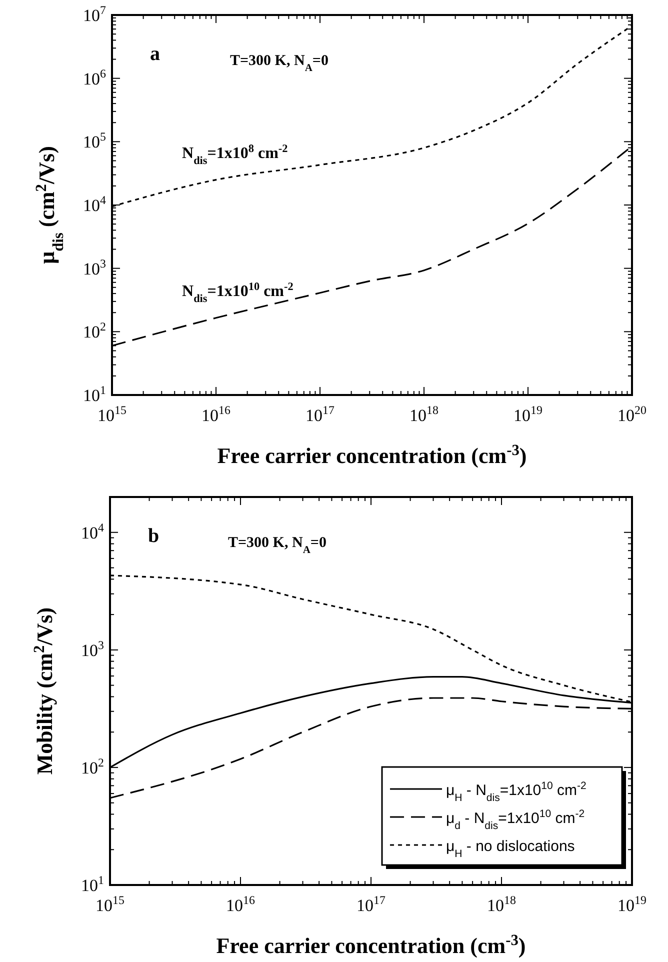 The height and width of the screenshot is (962, 668). I want to click on legend-label: μ$_{H}$ - N$_{dis}$=1x10$^{10}$ cm$^{-2}$, so click(516, 792).